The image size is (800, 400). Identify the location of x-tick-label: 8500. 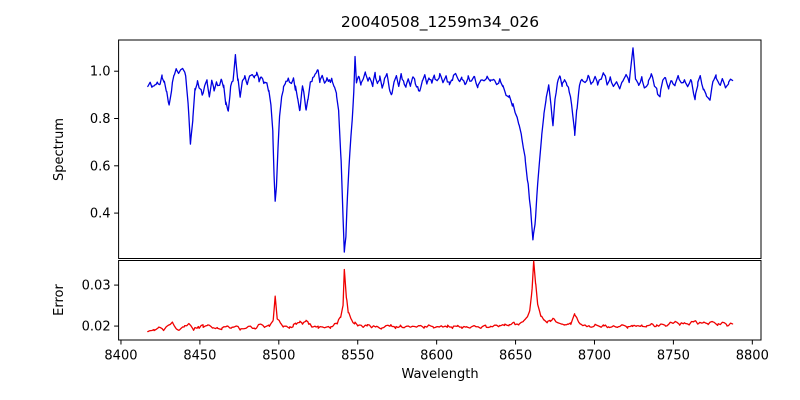
(278, 356).